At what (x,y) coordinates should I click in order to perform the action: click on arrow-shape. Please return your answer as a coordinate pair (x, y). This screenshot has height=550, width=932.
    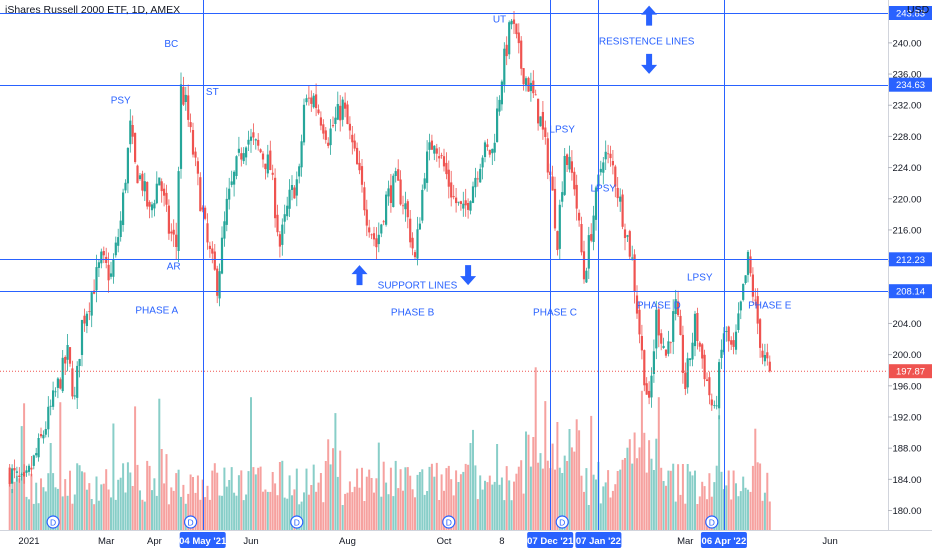
    Looking at the image, I should click on (359, 275).